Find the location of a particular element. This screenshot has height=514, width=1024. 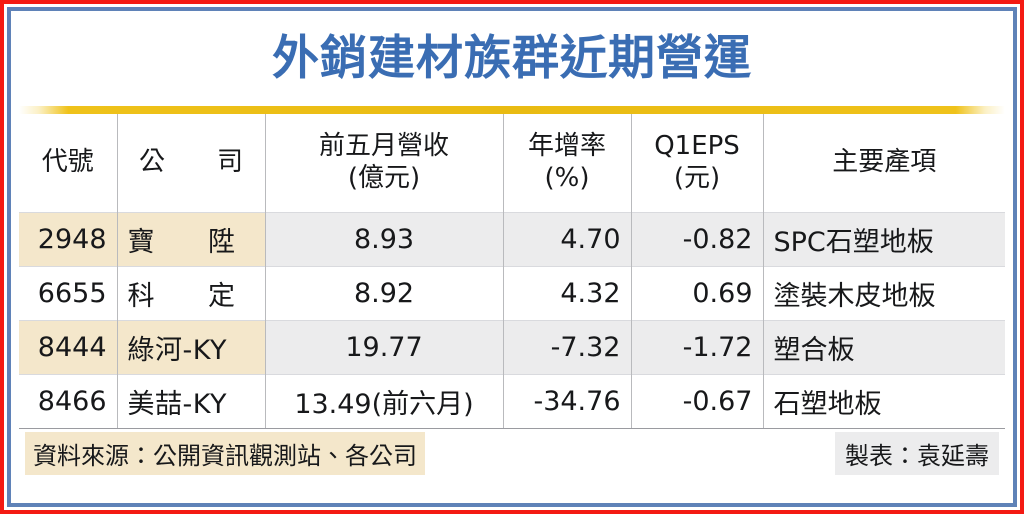

cell-yoy: -7.32 is located at coordinates (567, 347).